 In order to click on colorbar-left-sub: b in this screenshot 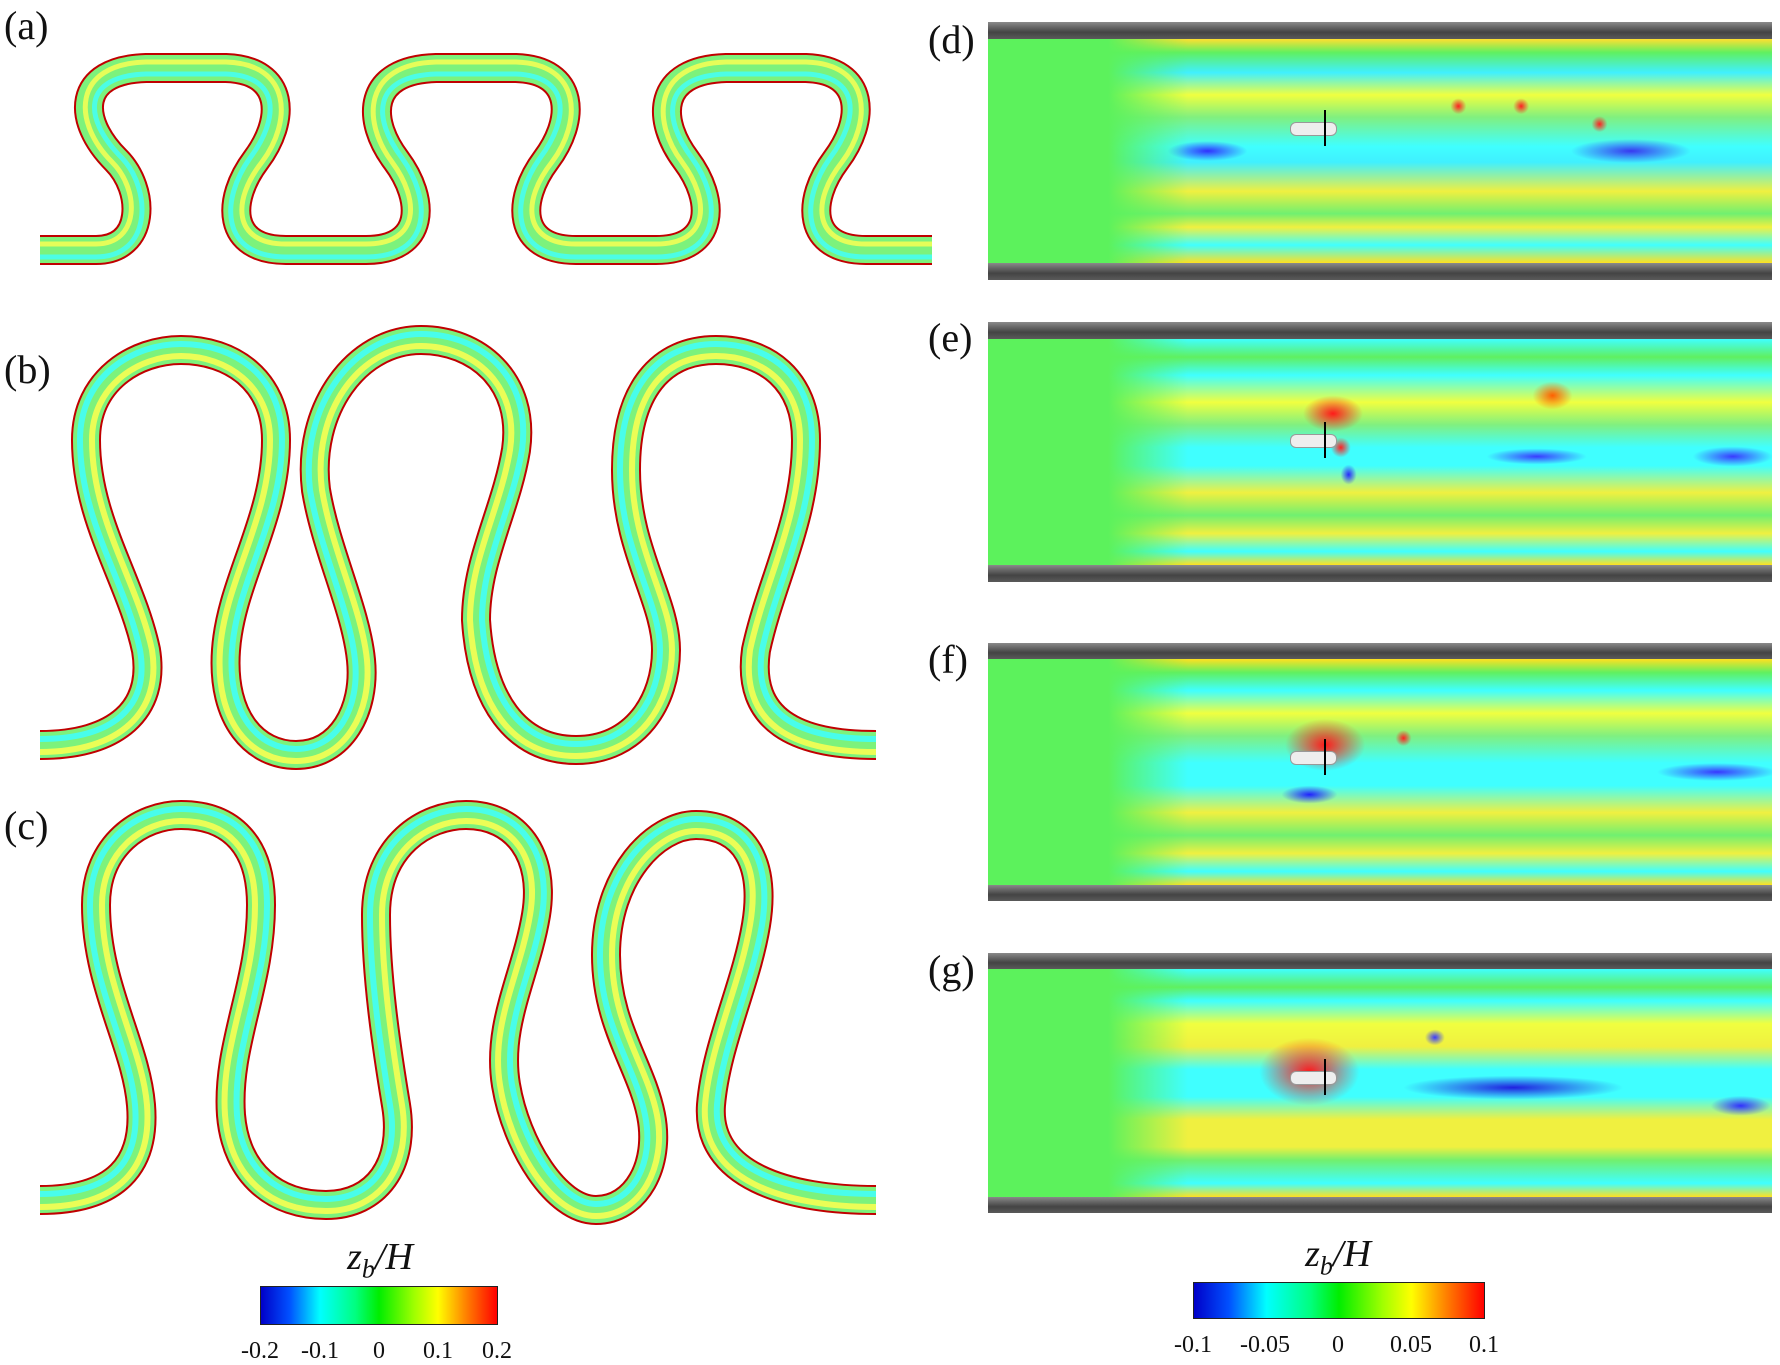, I will do `click(368, 1269)`.